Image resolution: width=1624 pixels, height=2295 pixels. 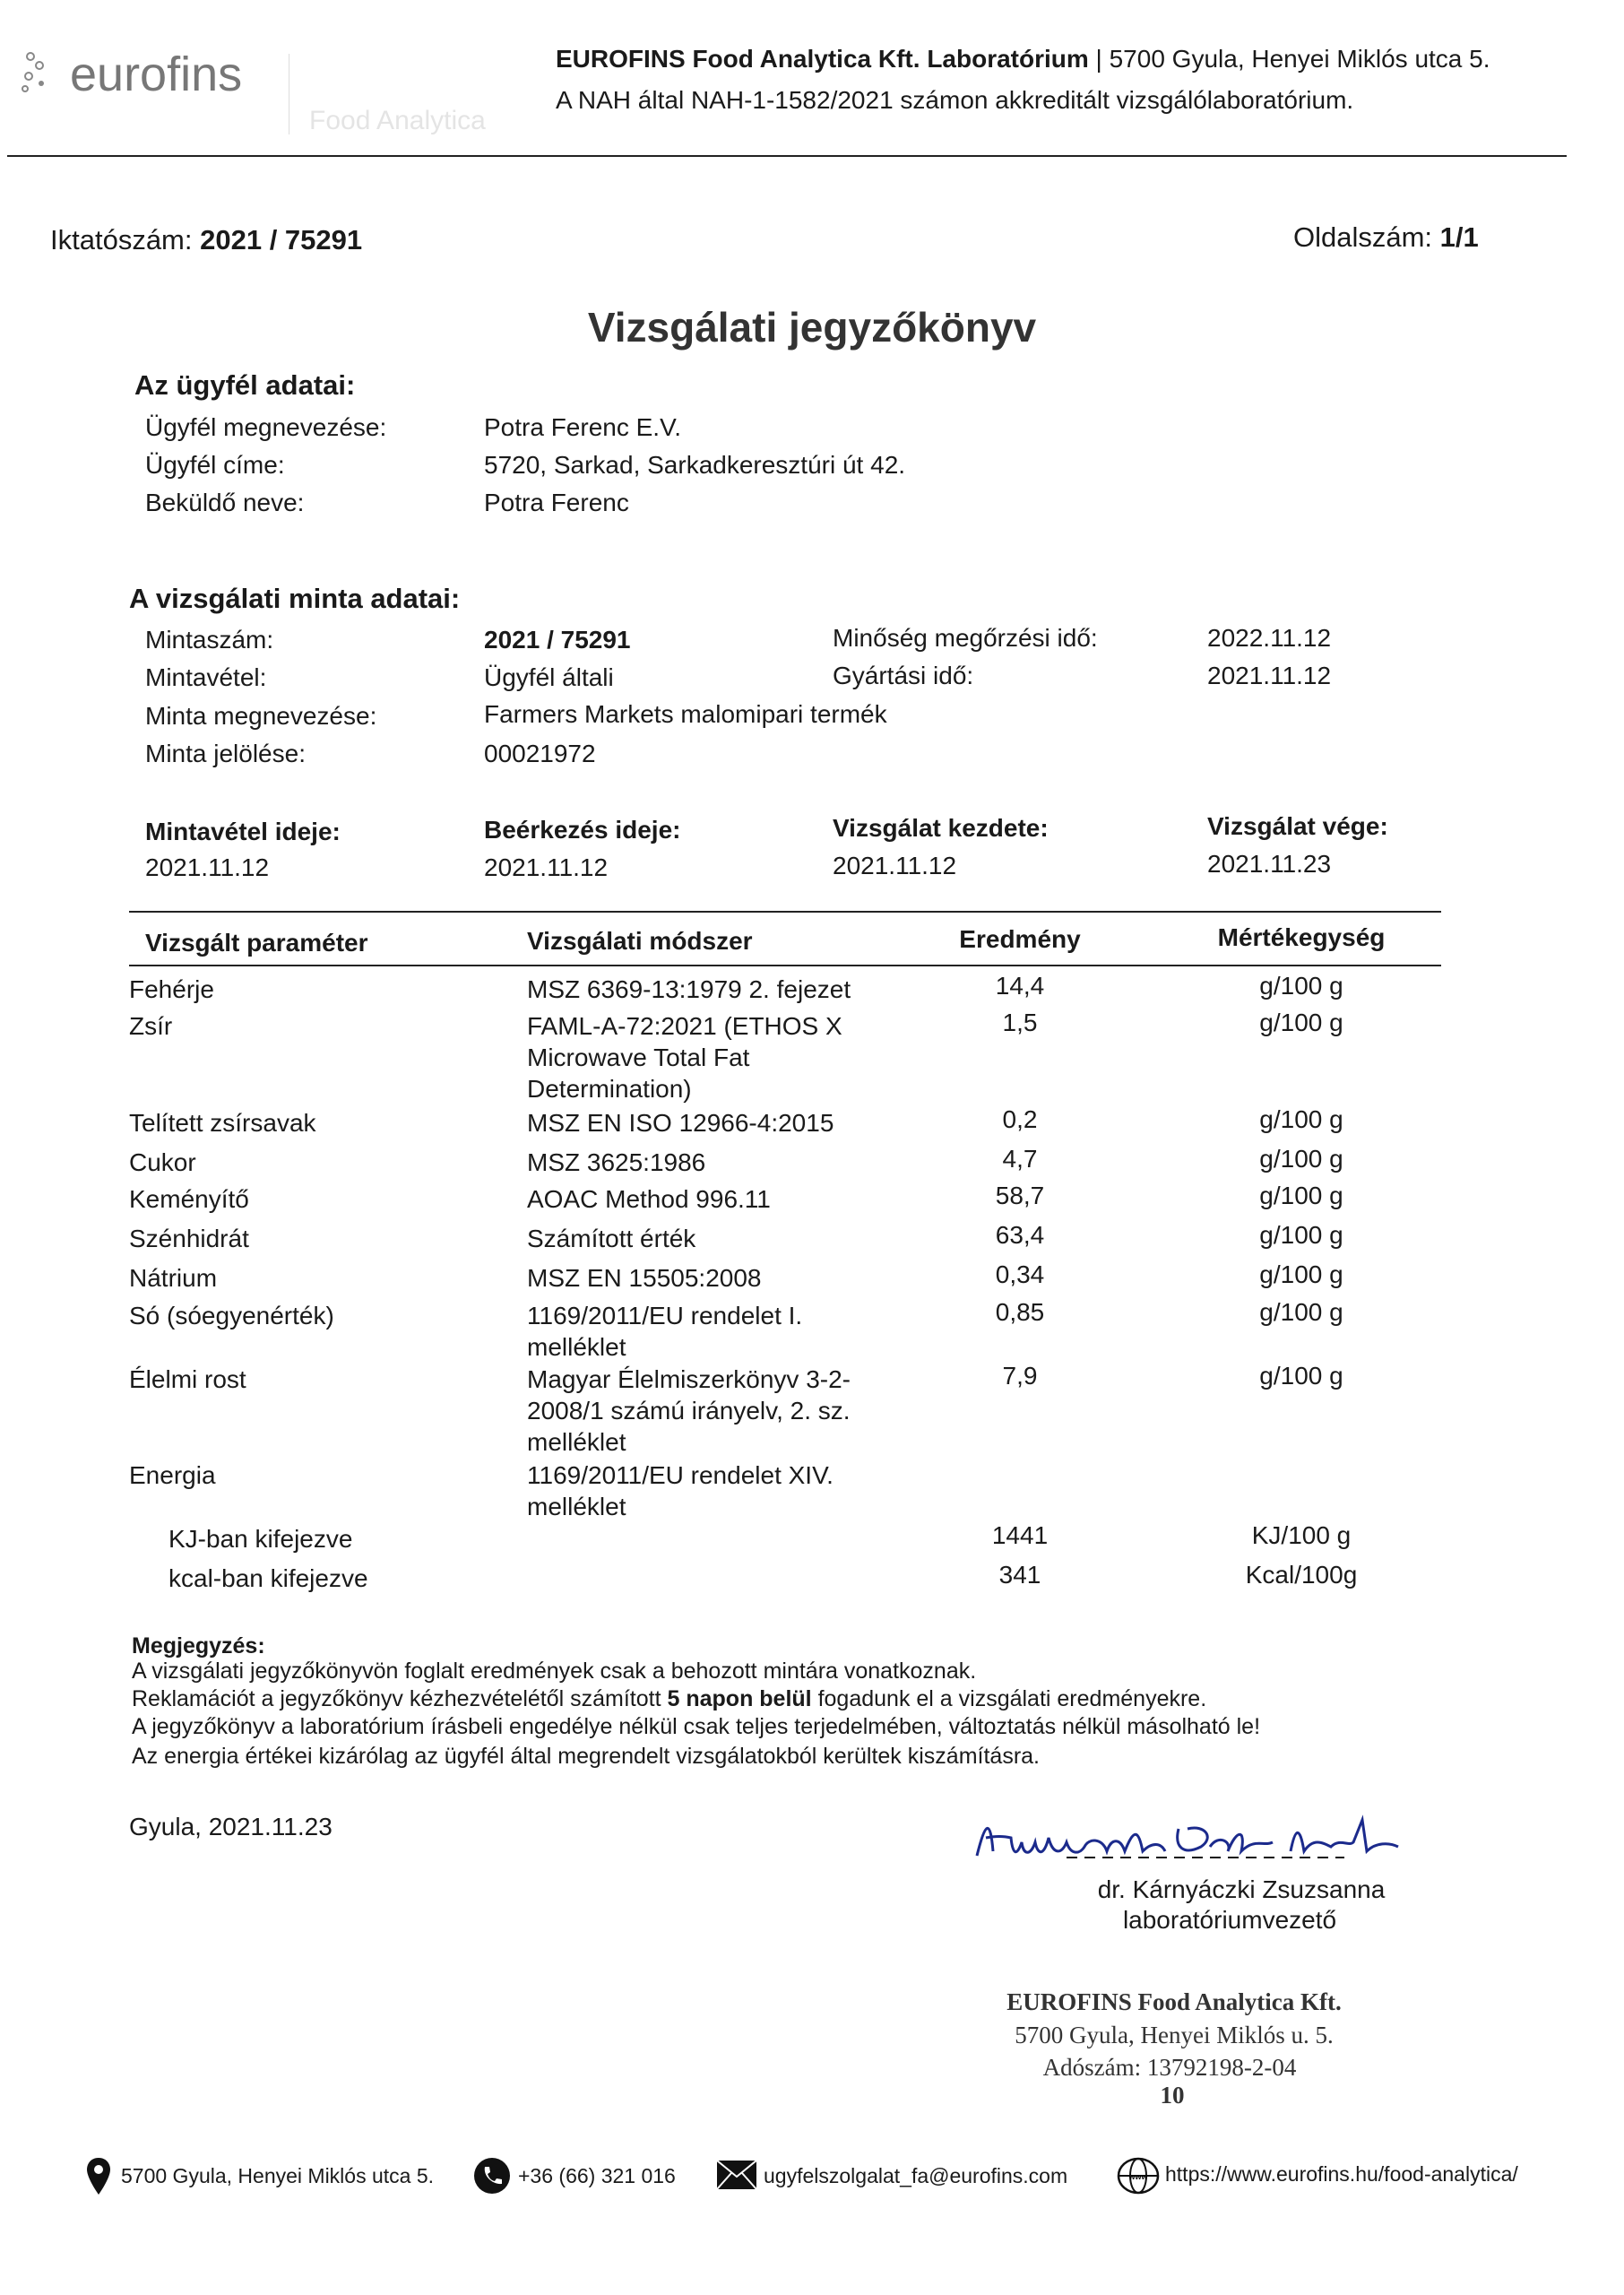 What do you see at coordinates (1173, 2096) in the screenshot?
I see `stamp-line-4: 10` at bounding box center [1173, 2096].